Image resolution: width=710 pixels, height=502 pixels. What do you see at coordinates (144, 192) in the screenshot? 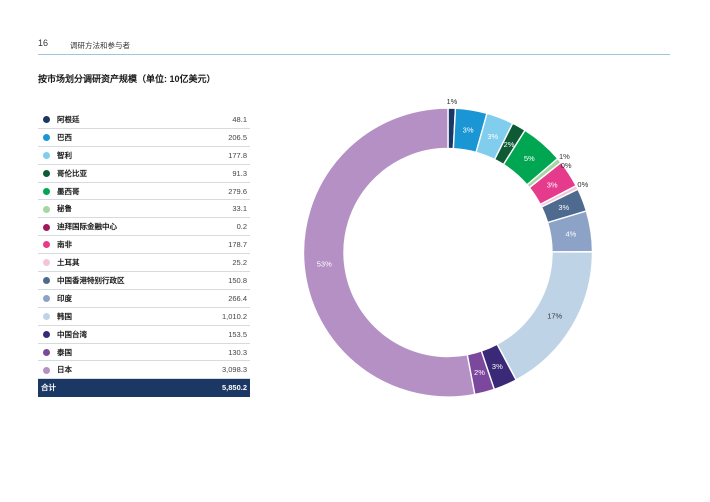
I see `table-row: 墨西哥 279.6` at bounding box center [144, 192].